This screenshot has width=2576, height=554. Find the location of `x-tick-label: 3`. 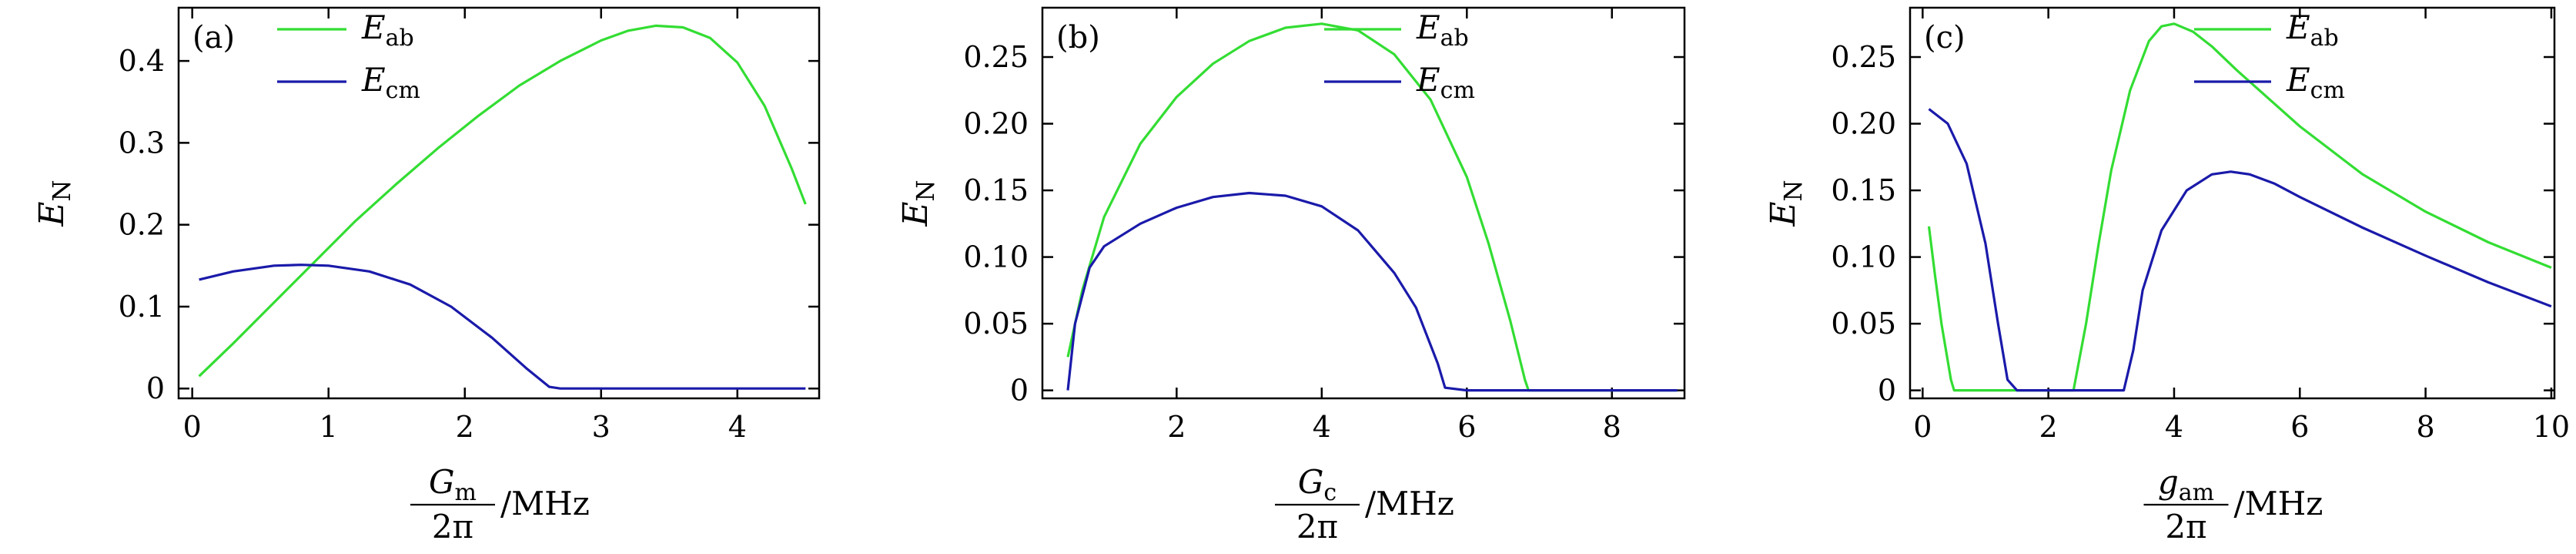

x-tick-label: 3 is located at coordinates (602, 427).